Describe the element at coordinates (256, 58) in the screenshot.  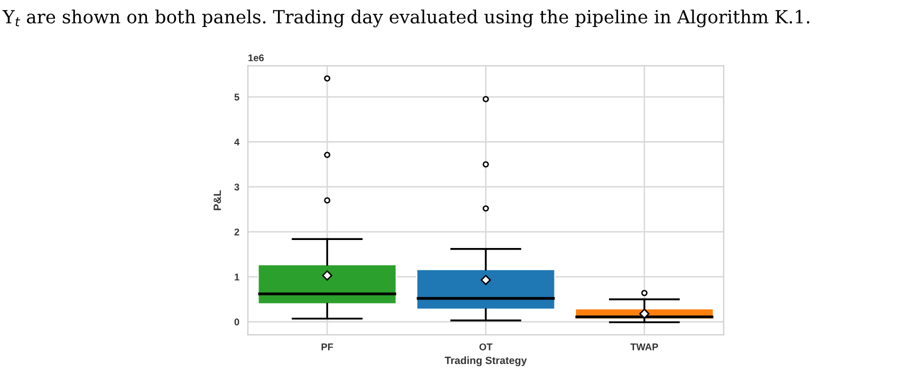
I see `text: 1e6` at that location.